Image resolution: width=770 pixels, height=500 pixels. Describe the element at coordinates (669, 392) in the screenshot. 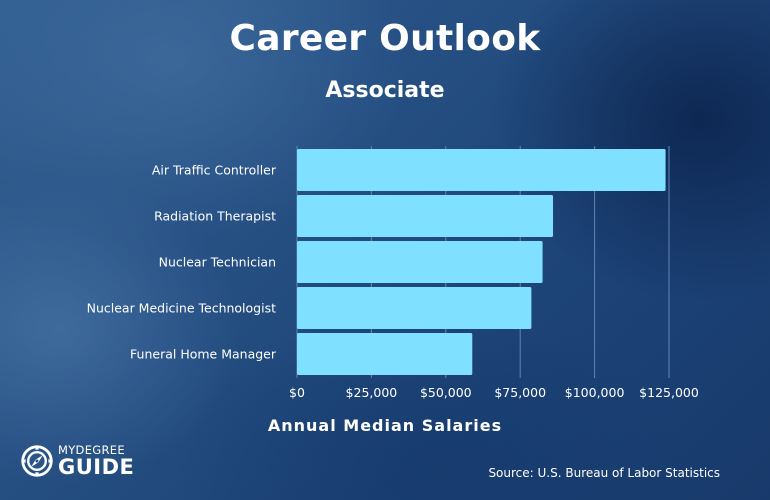

I see `x-tick-label: $125,000` at that location.